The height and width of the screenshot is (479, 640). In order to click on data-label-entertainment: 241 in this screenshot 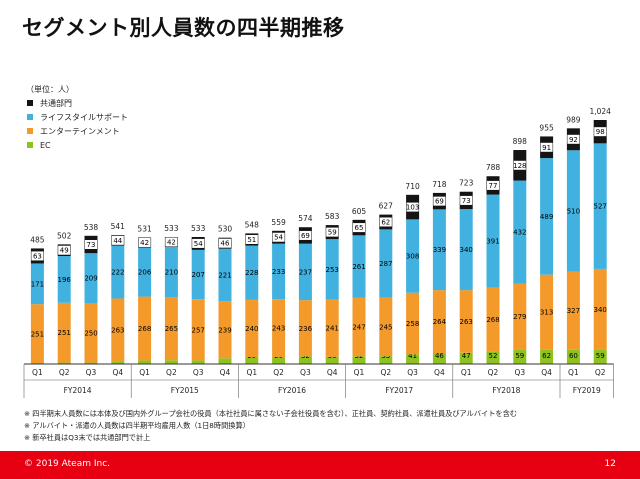, I will do `click(332, 329)`.